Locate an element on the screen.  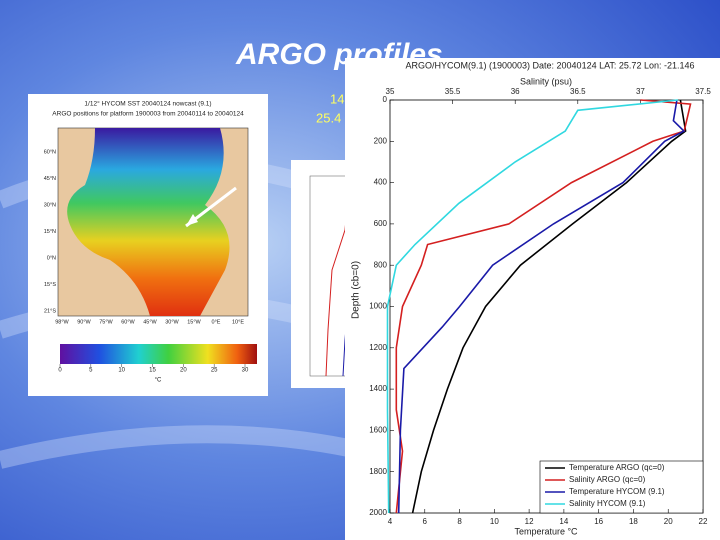
lon-label: 45°W is located at coordinates (150, 322).